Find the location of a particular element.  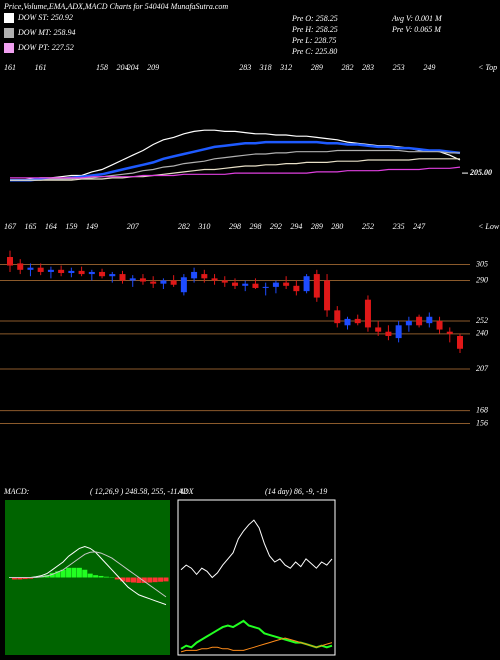

low-label: 289 is located at coordinates (317, 226).